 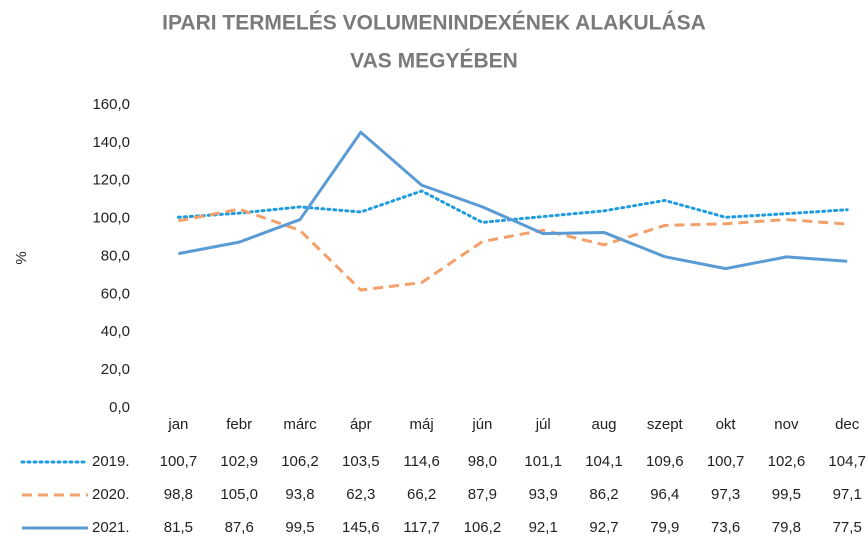 What do you see at coordinates (847, 494) in the screenshot?
I see `table-value: 97,1` at bounding box center [847, 494].